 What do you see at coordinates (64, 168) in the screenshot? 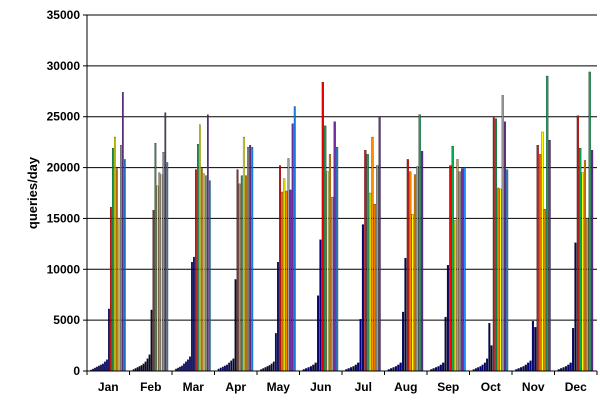
I see `y-tick-label: 20000` at bounding box center [64, 168].